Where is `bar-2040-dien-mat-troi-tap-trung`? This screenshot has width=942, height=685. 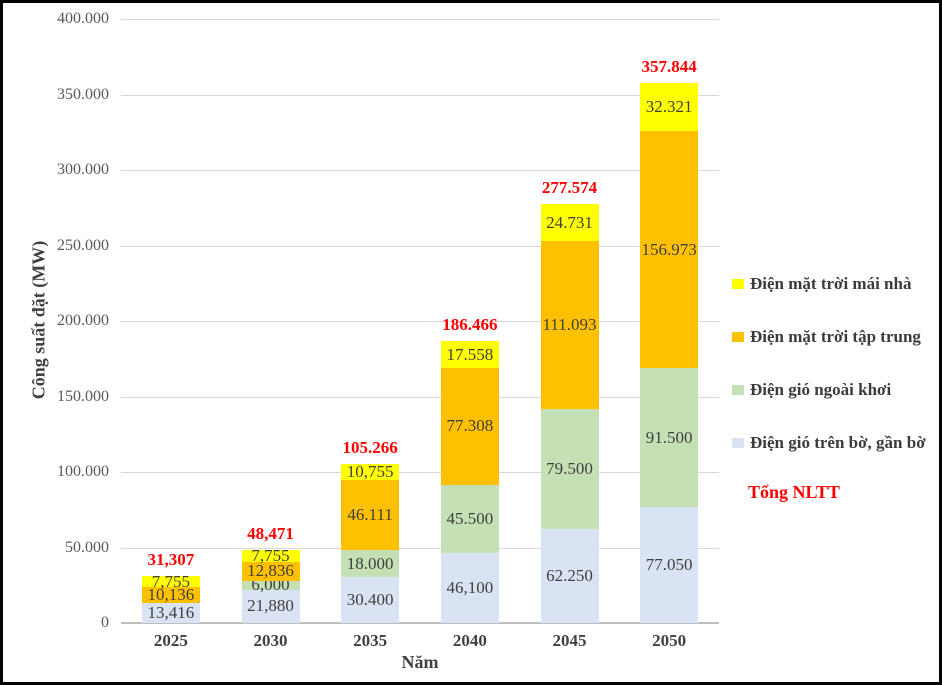
bar-2040-dien-mat-troi-tap-trung is located at coordinates (469, 426).